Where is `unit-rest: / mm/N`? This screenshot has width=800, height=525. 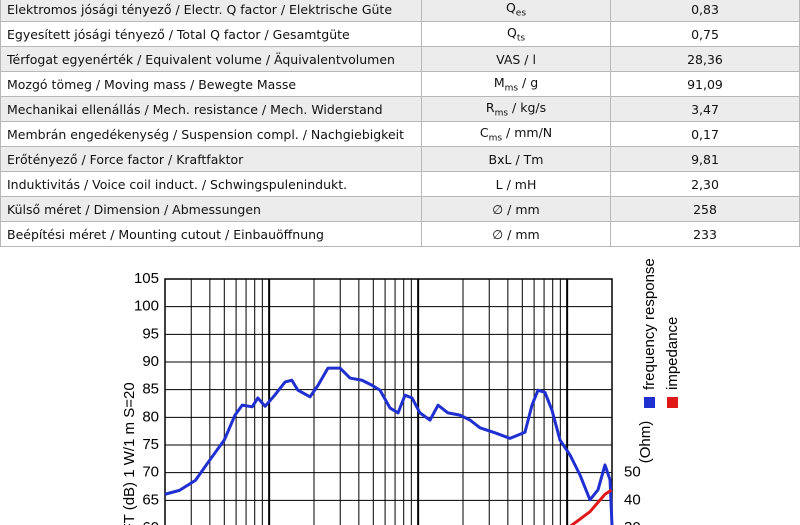
unit-rest: / mm/N is located at coordinates (527, 132).